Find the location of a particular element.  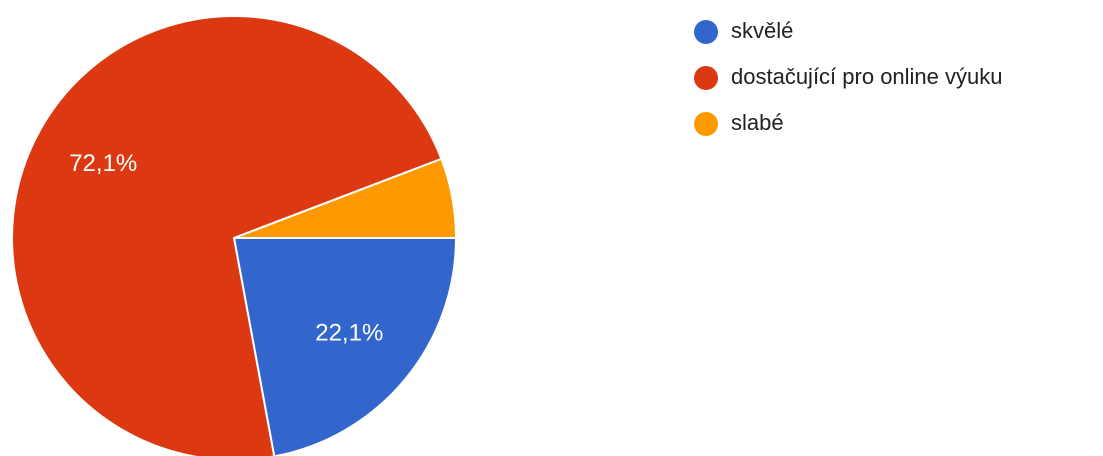

legend-label: dostačující pro online výuku is located at coordinates (867, 76).